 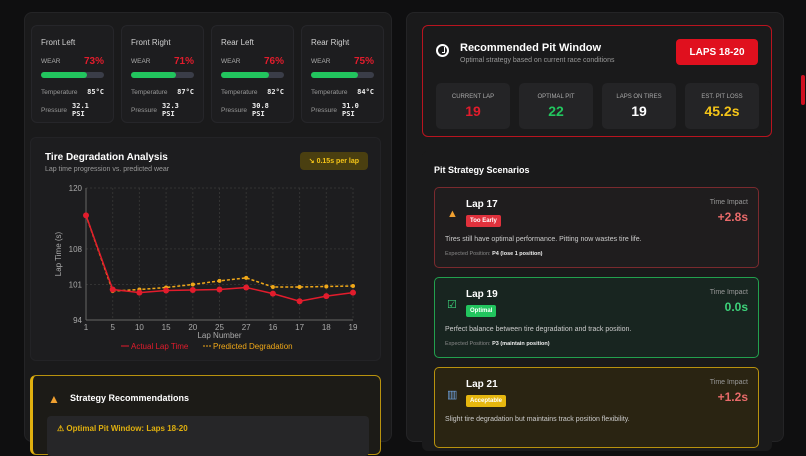 I want to click on x-tick-label: 18, so click(x=326, y=327).